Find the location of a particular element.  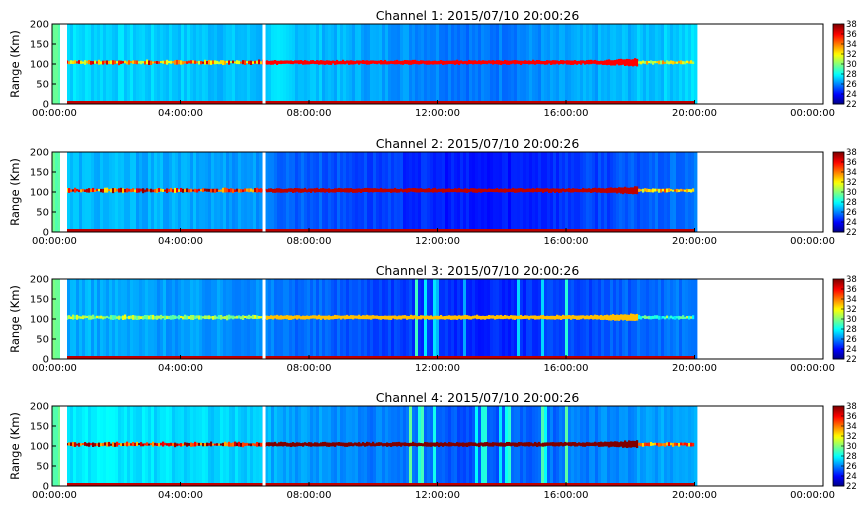

colorbar-tick-label: 28 is located at coordinates (851, 75).